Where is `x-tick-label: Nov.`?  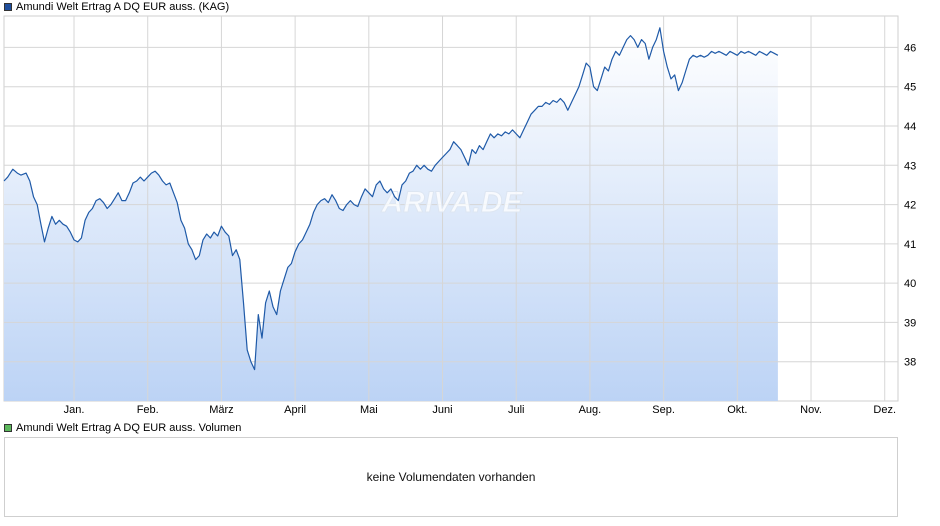
x-tick-label: Nov. is located at coordinates (811, 410).